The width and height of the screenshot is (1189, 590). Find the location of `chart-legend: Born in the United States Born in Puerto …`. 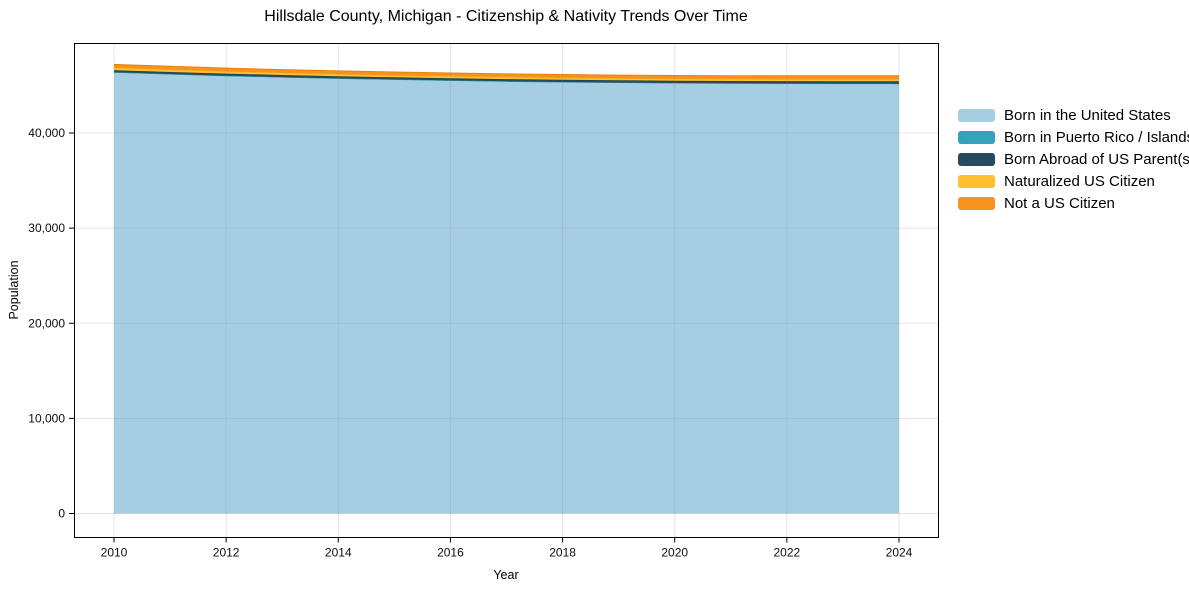

chart-legend: Born in the United States Born in Puerto … is located at coordinates (1073, 163).